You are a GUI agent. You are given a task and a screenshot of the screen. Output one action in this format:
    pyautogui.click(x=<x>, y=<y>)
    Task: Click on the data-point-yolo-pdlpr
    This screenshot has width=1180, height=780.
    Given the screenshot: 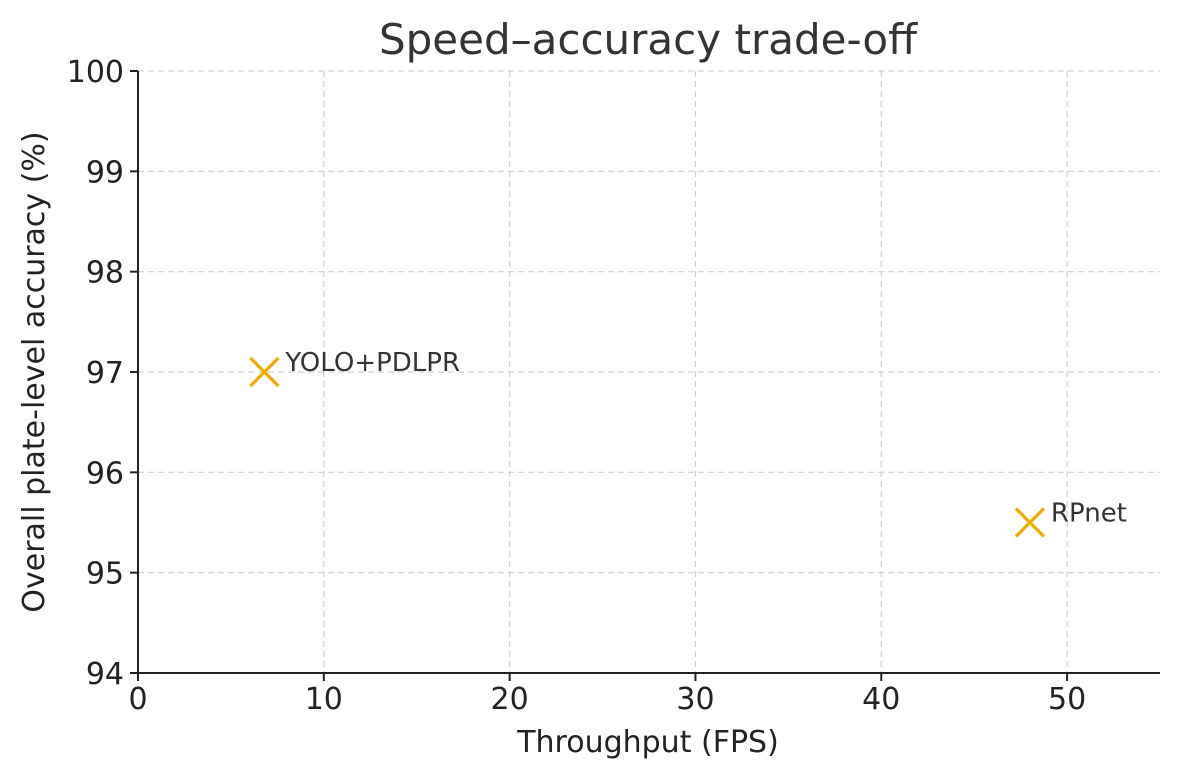 What is the action you would take?
    pyautogui.click(x=264, y=372)
    